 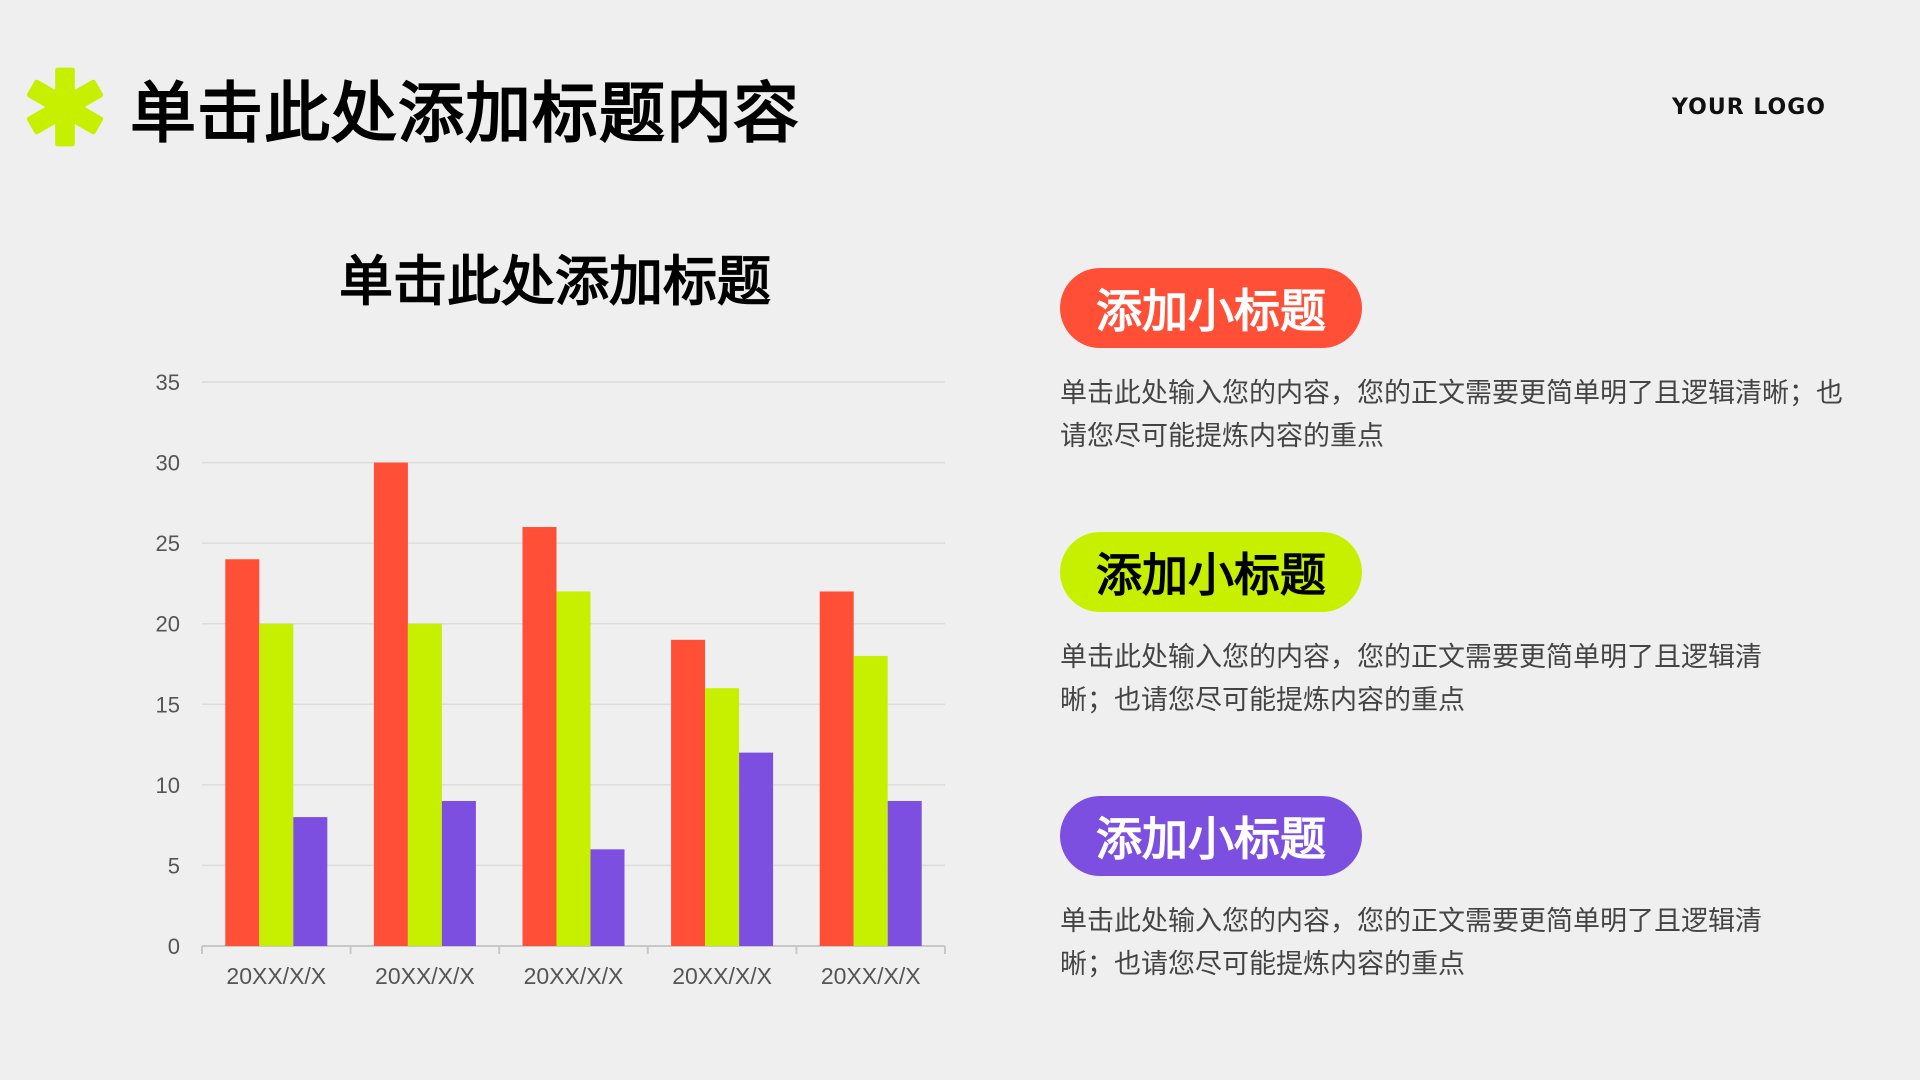 I want to click on y-tick-label: 35, so click(x=168, y=382).